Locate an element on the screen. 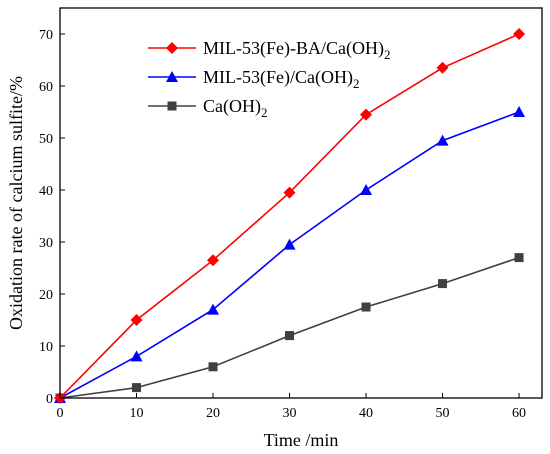 This screenshot has height=454, width=550. y-tick-label: 0 is located at coordinates (49, 399).